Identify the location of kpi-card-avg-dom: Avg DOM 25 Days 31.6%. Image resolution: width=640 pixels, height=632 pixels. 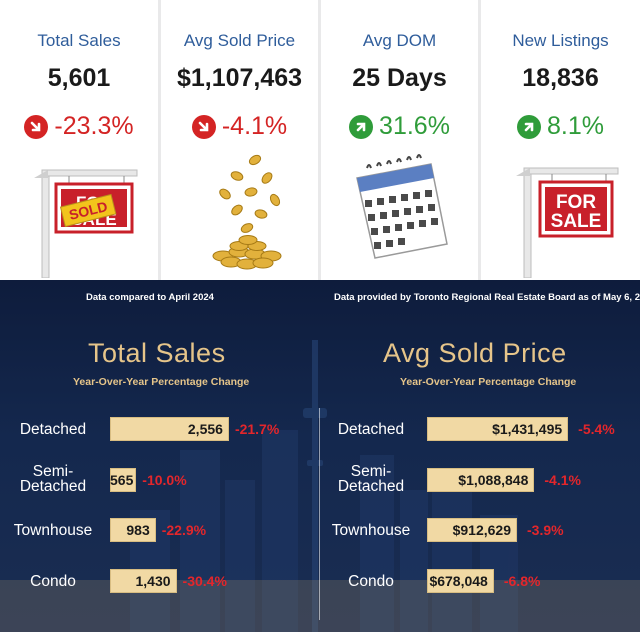
(399, 140).